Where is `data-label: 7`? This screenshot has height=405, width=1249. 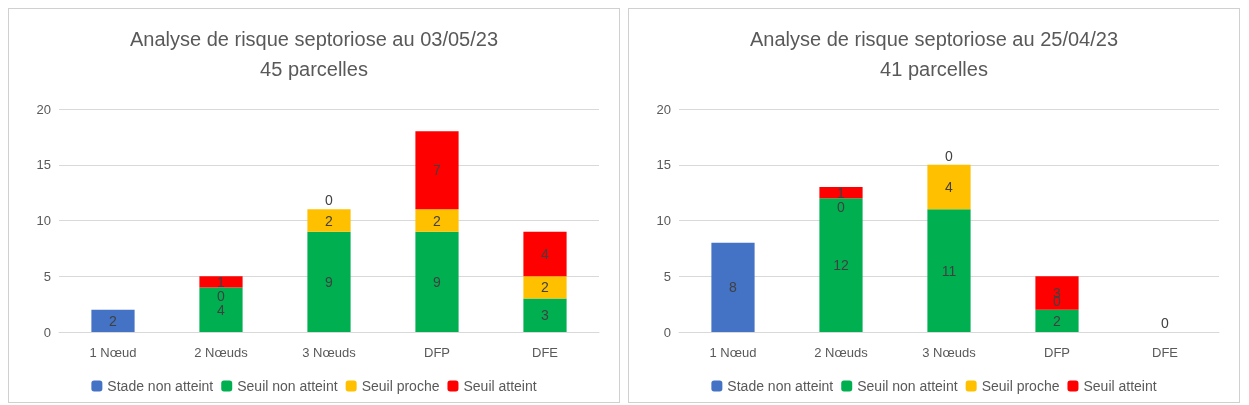 data-label: 7 is located at coordinates (437, 170).